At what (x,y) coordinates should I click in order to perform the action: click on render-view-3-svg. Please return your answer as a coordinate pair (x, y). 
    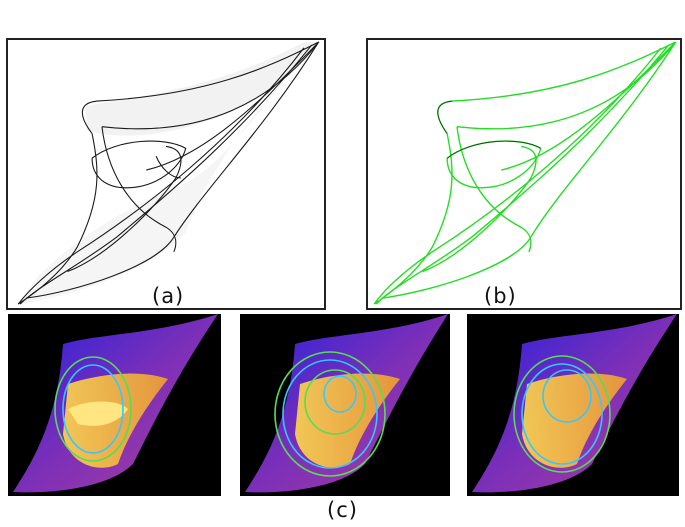
    Looking at the image, I should click on (574, 403).